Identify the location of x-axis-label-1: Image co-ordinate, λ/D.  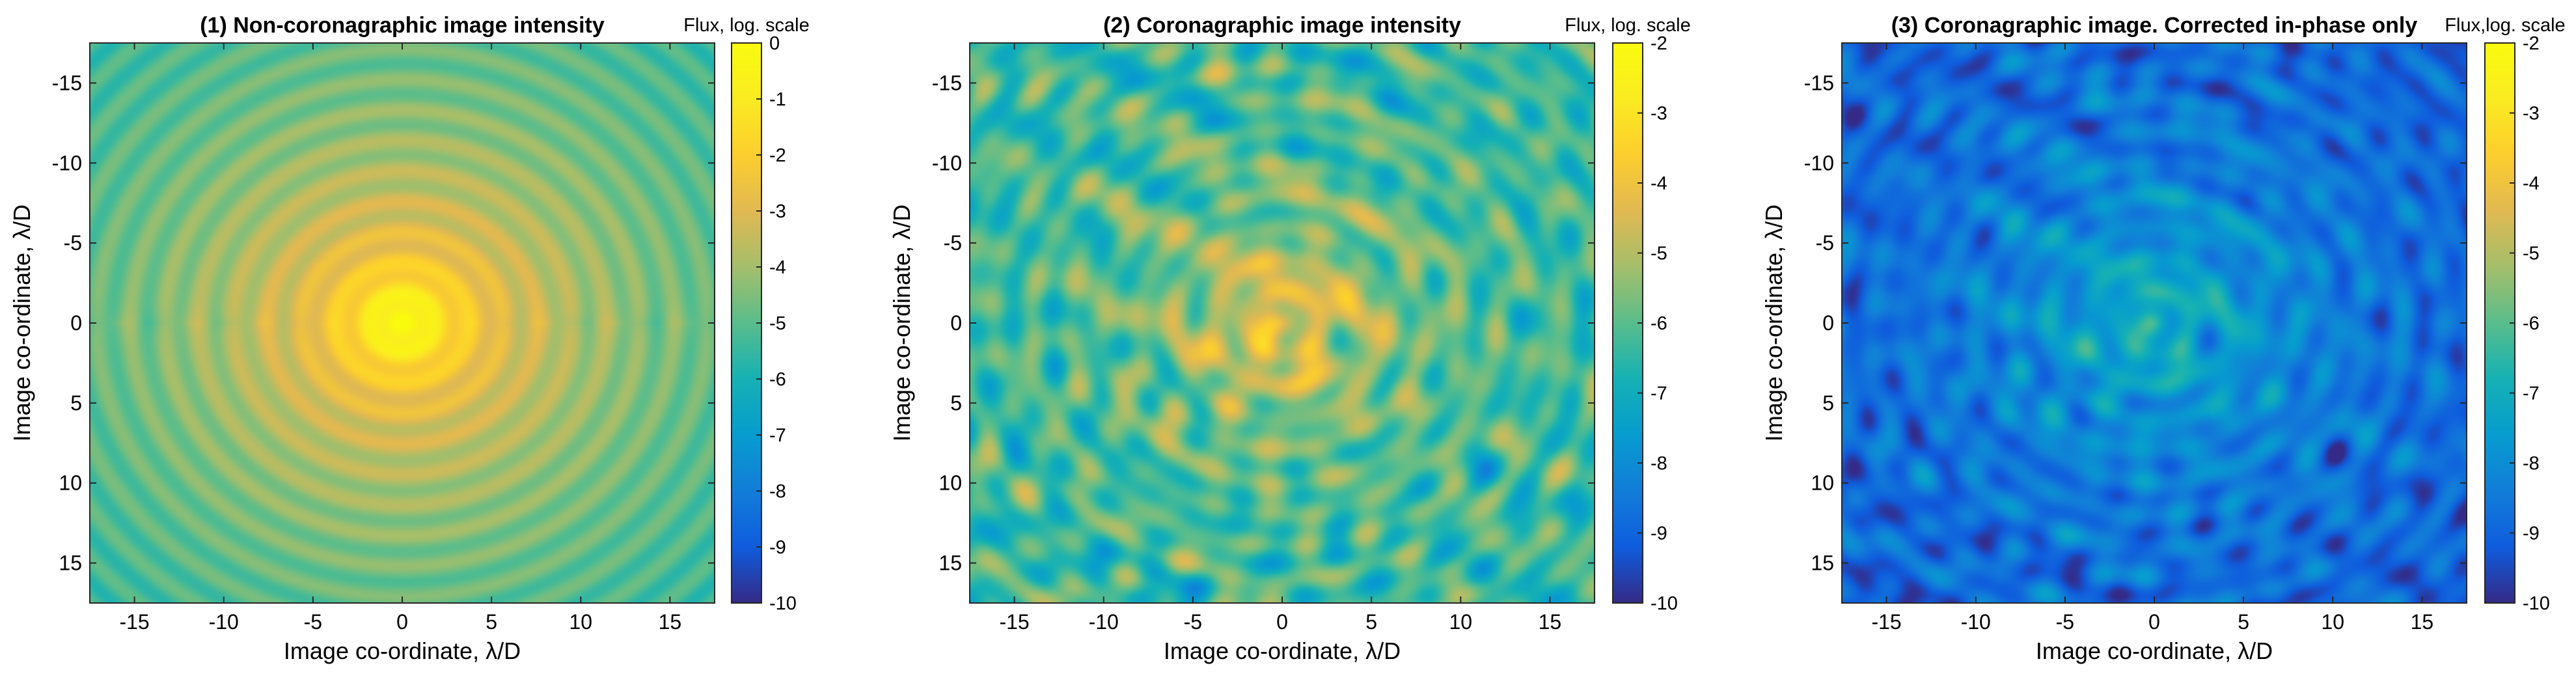
(402, 651).